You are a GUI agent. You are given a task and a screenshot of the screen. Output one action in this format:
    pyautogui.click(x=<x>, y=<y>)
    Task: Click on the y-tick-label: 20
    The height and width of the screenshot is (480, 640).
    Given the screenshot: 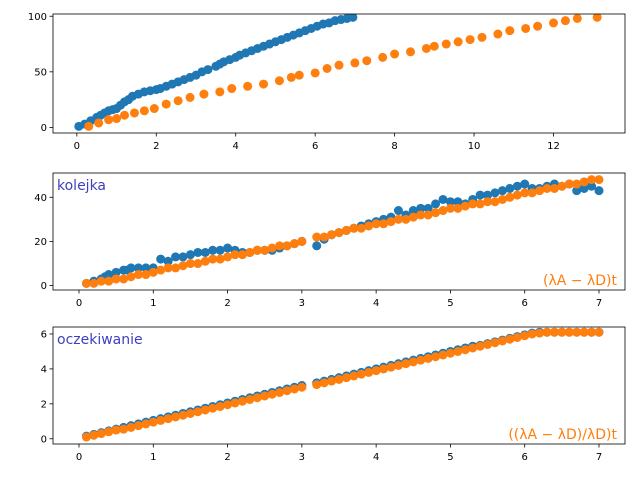 What is the action you would take?
    pyautogui.click(x=40, y=242)
    